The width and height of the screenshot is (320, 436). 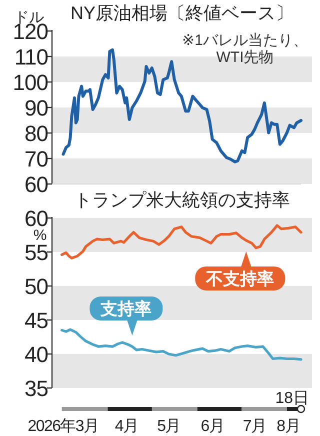 What do you see at coordinates (36, 159) in the screenshot?
I see `y-tick-label: 70` at bounding box center [36, 159].